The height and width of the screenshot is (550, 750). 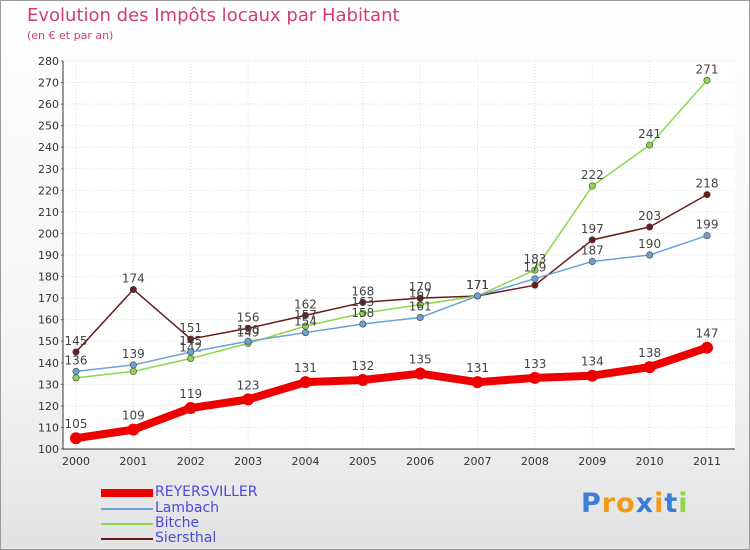 What do you see at coordinates (420, 294) in the screenshot?
I see `data-label-bitche: 167` at bounding box center [420, 294].